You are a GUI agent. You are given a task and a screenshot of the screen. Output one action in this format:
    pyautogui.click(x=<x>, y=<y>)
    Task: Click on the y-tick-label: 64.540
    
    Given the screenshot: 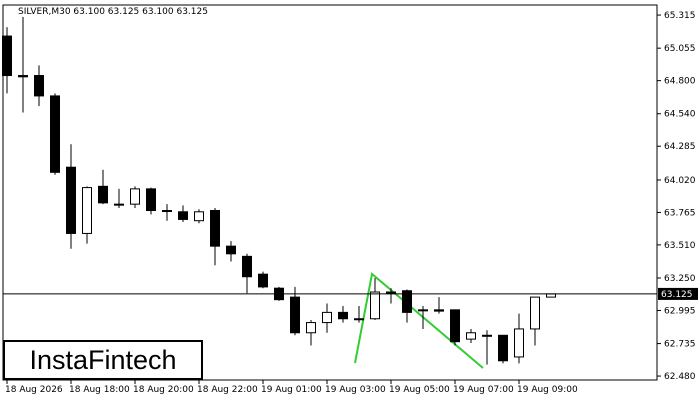 What is the action you would take?
    pyautogui.click(x=680, y=115)
    